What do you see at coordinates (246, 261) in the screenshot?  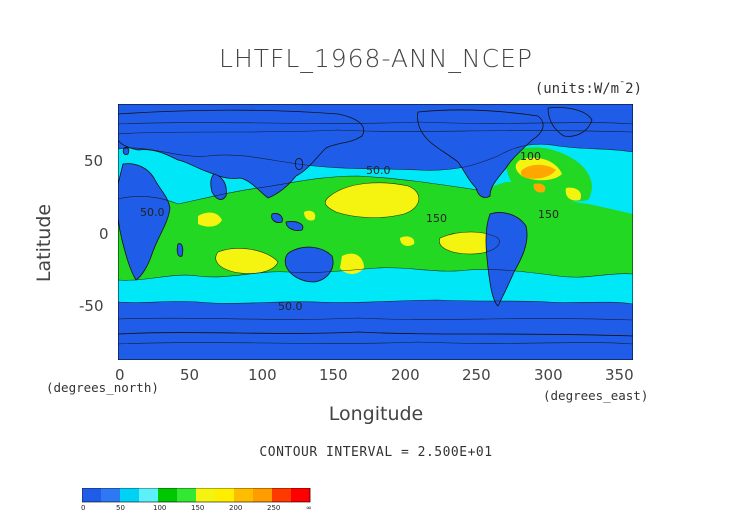 I see `band-150-200-indian-south` at bounding box center [246, 261].